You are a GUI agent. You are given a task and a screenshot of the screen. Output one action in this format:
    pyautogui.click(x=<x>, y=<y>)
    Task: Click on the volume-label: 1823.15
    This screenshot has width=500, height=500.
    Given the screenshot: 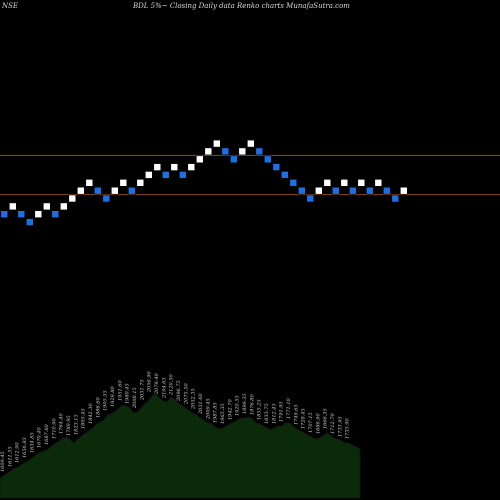 What is the action you would take?
    pyautogui.click(x=76, y=424)
    